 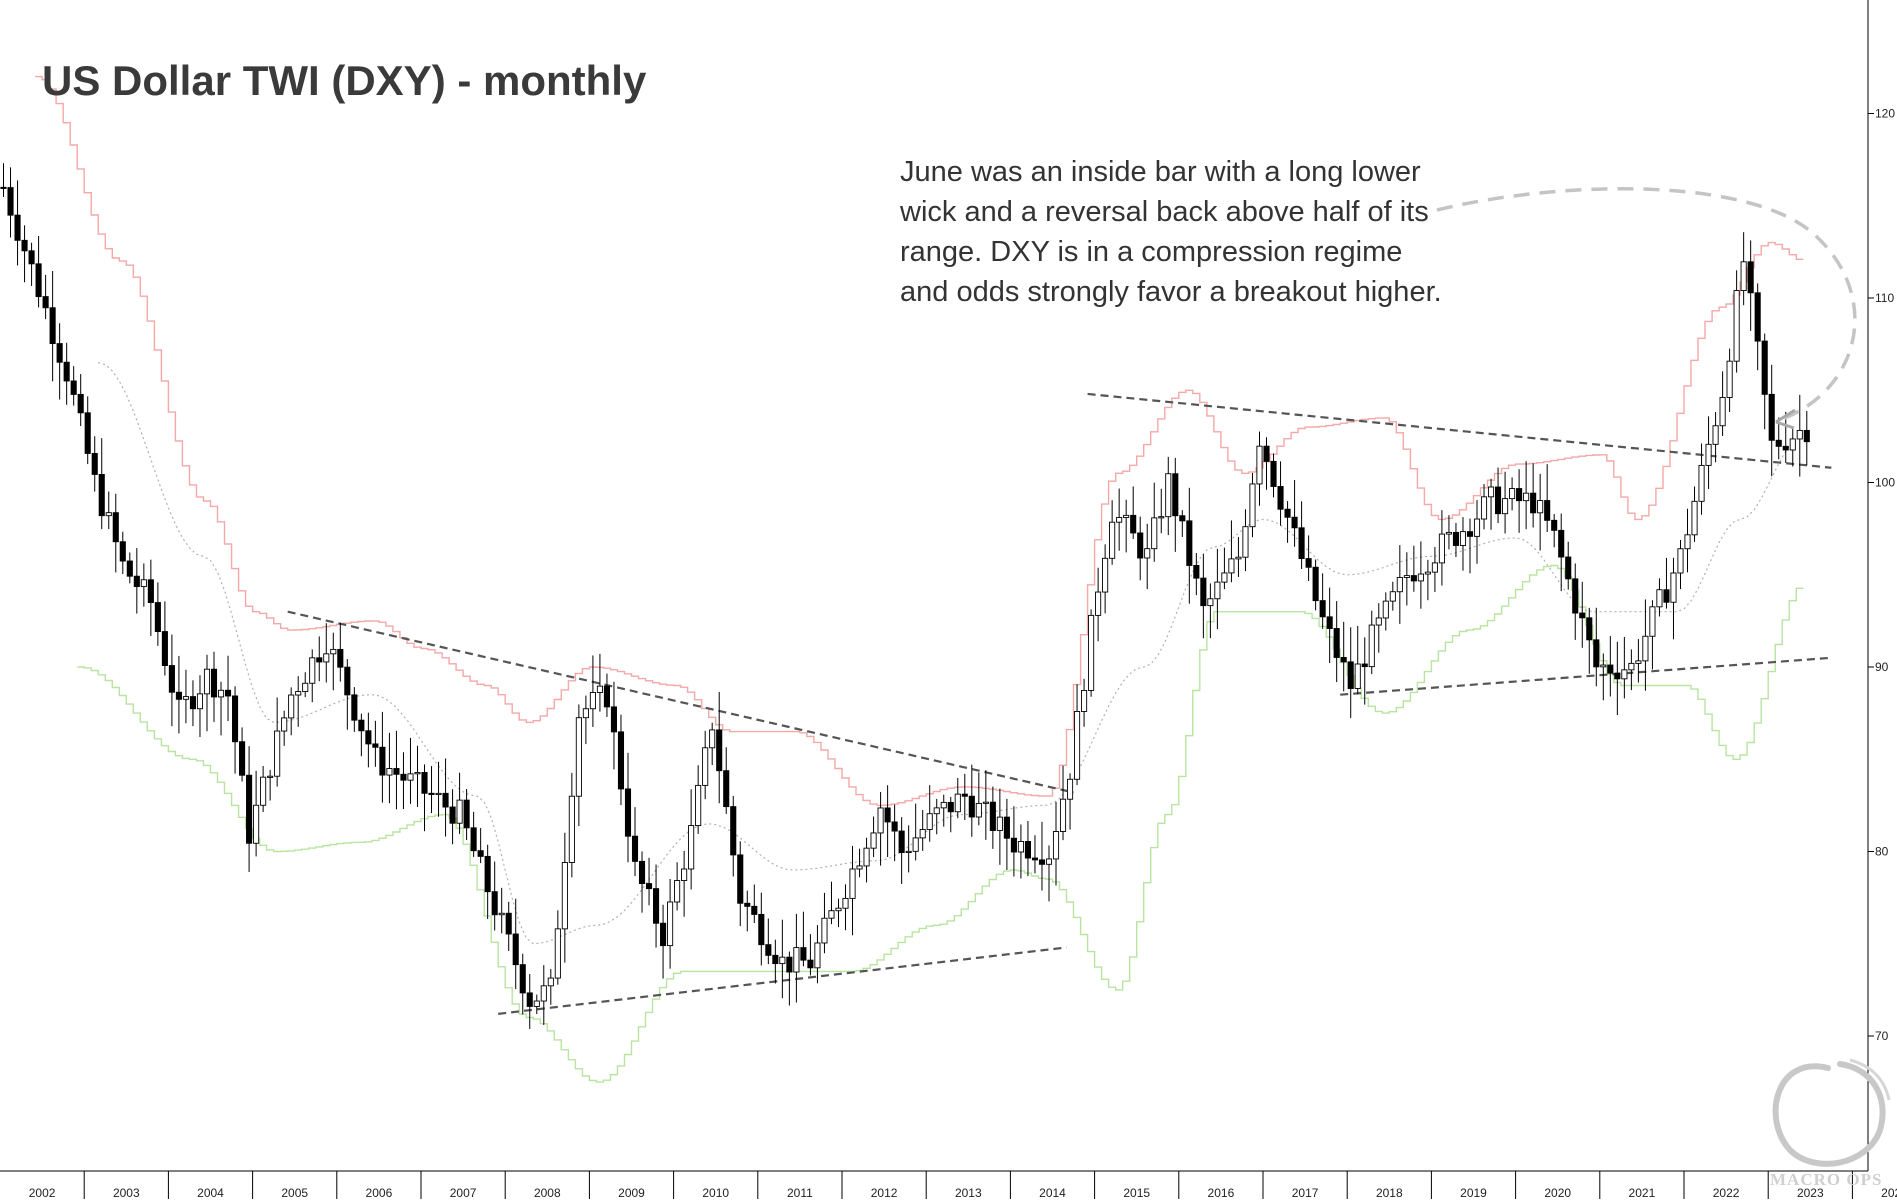 I want to click on x-tick-label: 2008, so click(x=547, y=1193).